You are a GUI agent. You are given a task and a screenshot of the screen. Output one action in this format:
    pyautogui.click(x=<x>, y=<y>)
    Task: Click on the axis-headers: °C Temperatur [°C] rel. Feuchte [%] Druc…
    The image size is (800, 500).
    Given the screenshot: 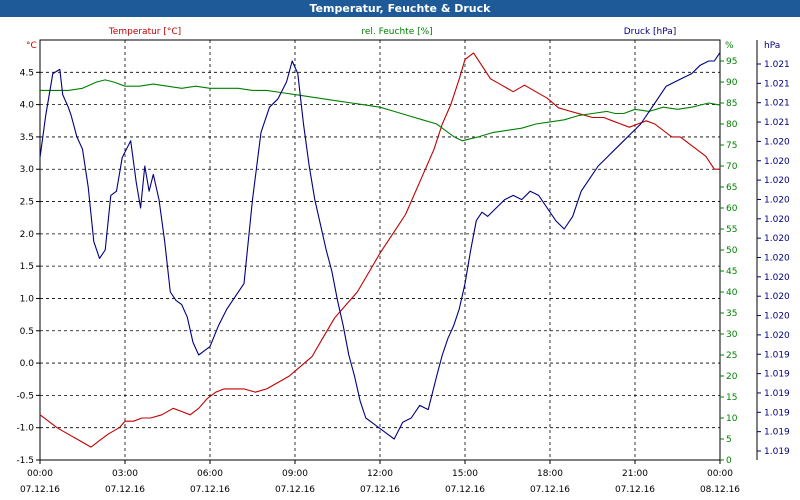 What is the action you would take?
    pyautogui.click(x=403, y=39)
    